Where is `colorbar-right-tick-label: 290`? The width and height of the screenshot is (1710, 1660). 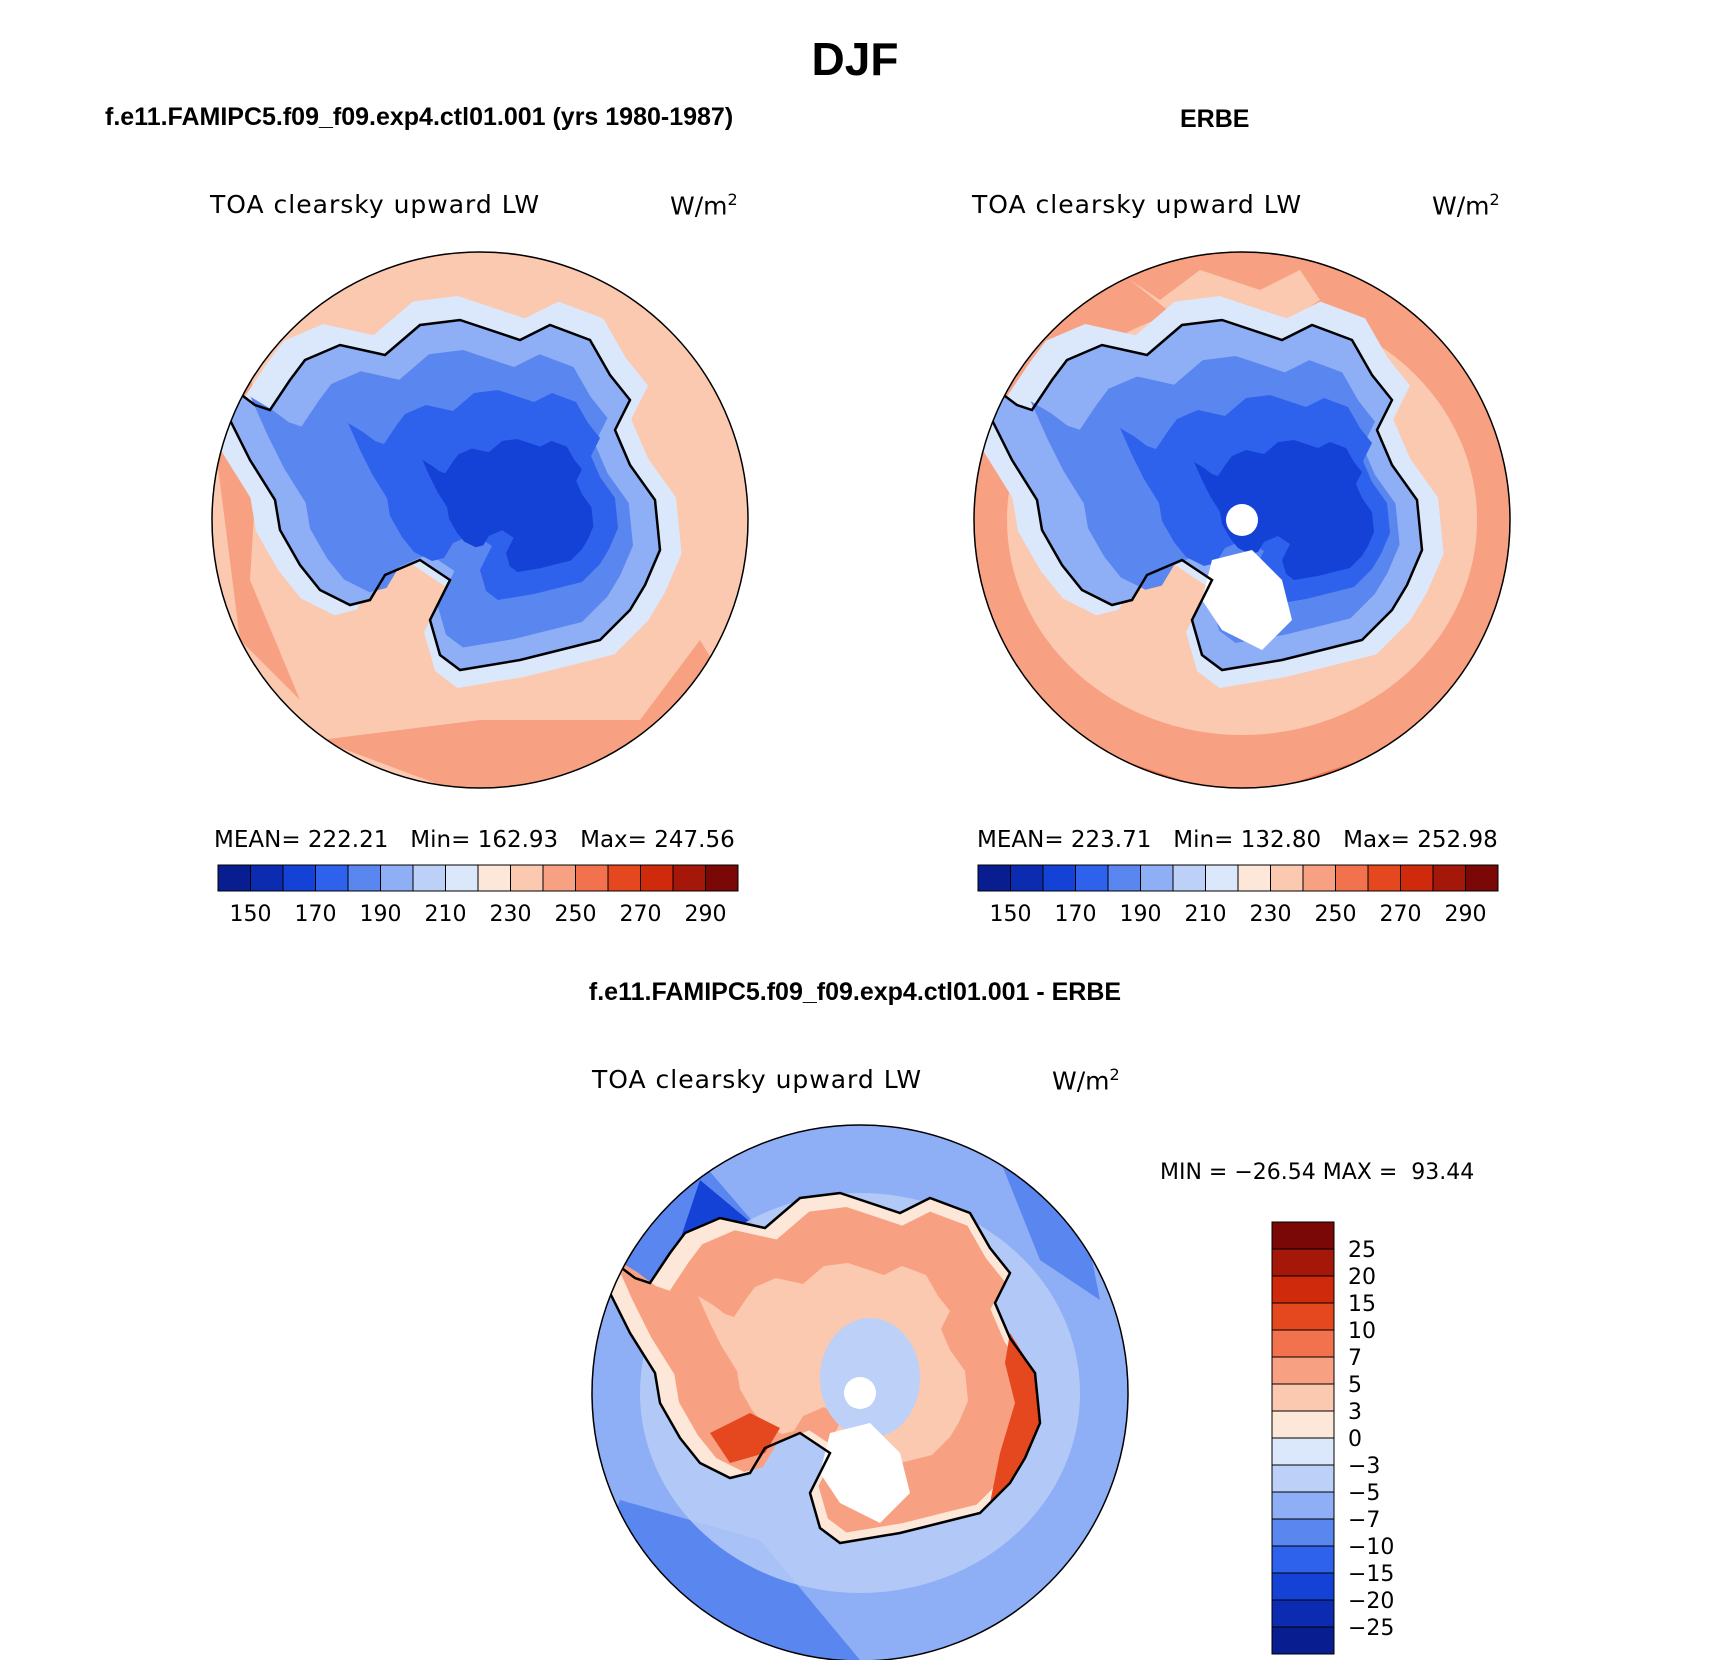
colorbar-right-tick-label: 290 is located at coordinates (1466, 914).